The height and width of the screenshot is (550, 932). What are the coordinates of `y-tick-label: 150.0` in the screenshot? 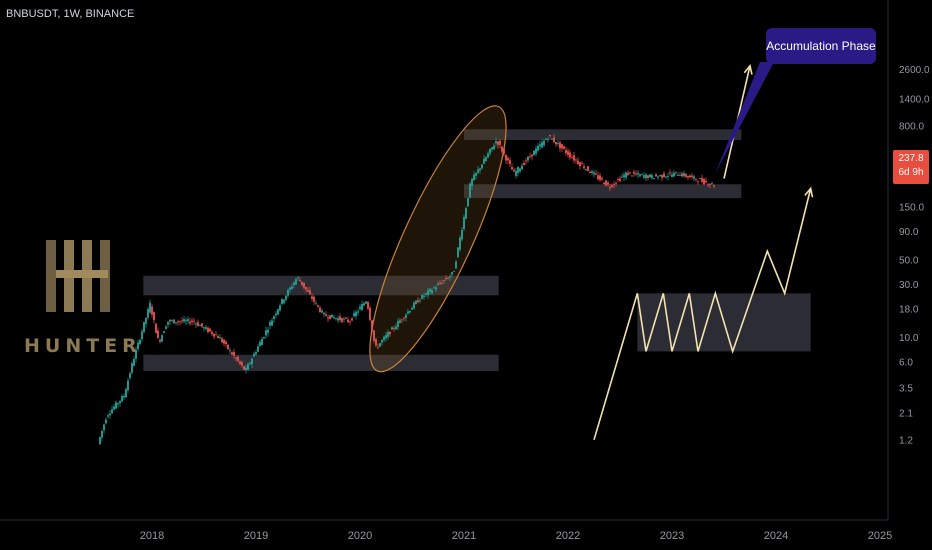 It's located at (911, 207).